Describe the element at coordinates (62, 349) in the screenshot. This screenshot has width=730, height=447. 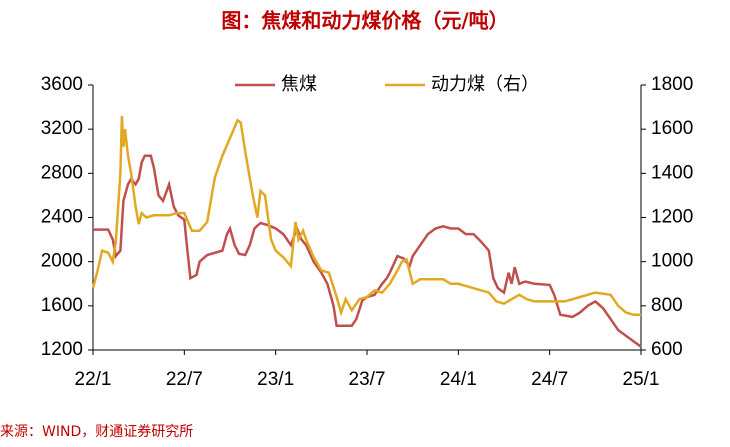
I see `y-tick-label: 1200` at that location.